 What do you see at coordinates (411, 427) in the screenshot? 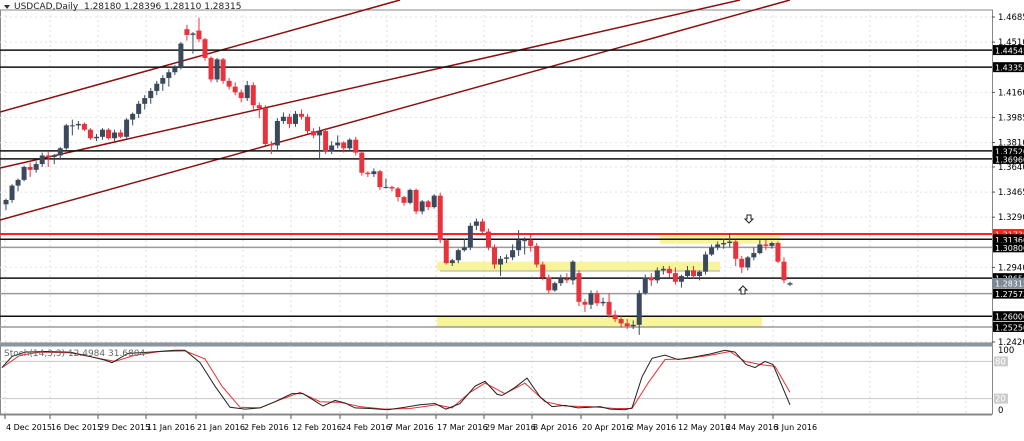
I see `date-tick-label: 7 Mar 2016` at bounding box center [411, 427].